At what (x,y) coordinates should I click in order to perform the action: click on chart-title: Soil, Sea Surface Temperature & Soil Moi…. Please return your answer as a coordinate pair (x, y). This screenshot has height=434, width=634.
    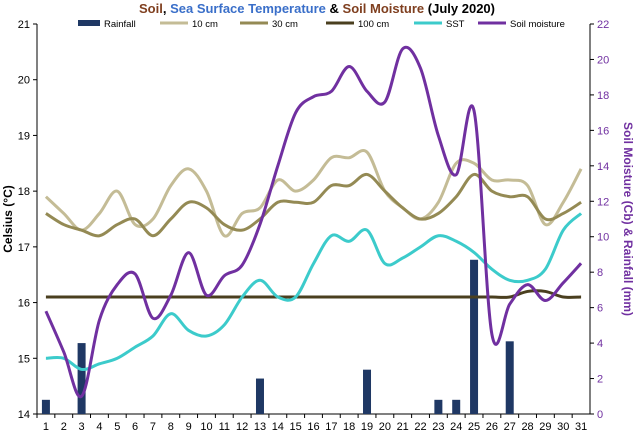
    Looking at the image, I should click on (317, 8).